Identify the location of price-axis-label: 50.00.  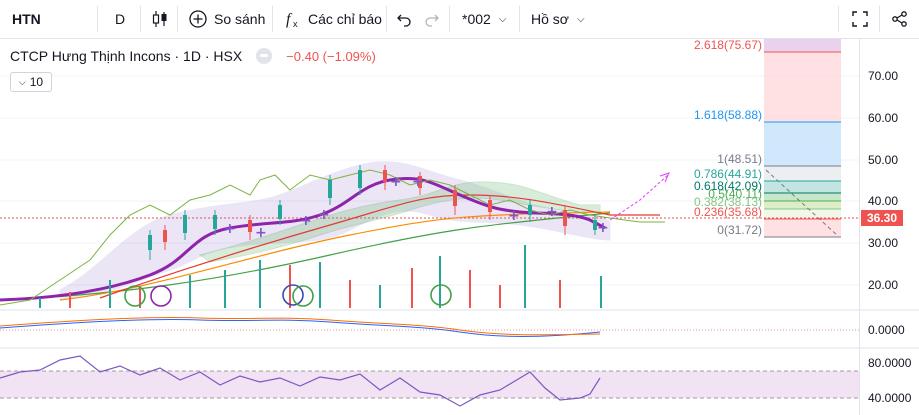
(883, 160).